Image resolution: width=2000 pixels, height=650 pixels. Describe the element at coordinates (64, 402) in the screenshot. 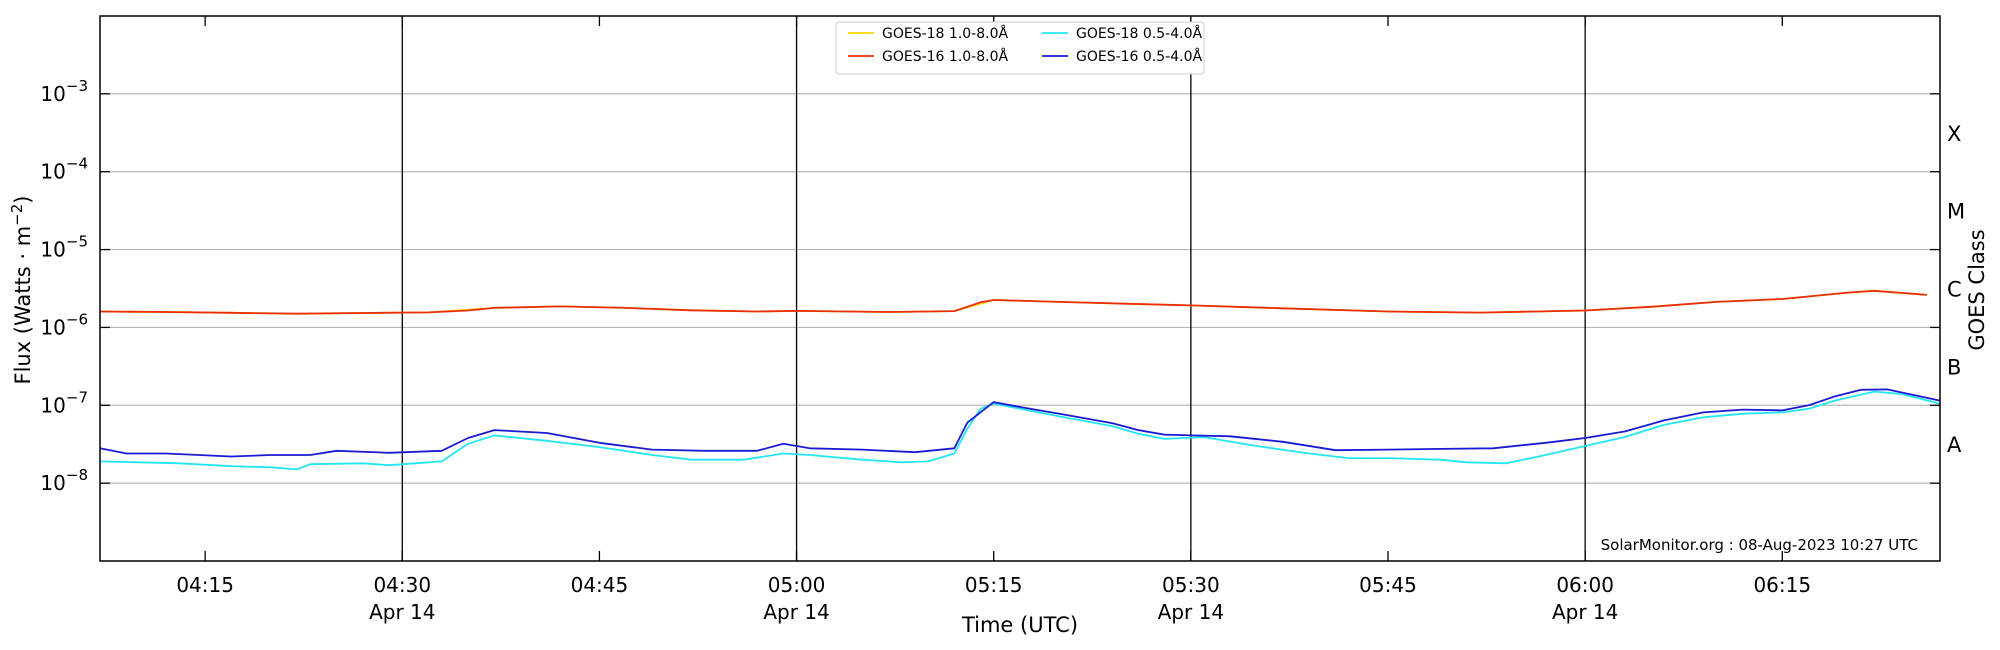

I see `y-tick-label-1: 10⁻⁷` at that location.